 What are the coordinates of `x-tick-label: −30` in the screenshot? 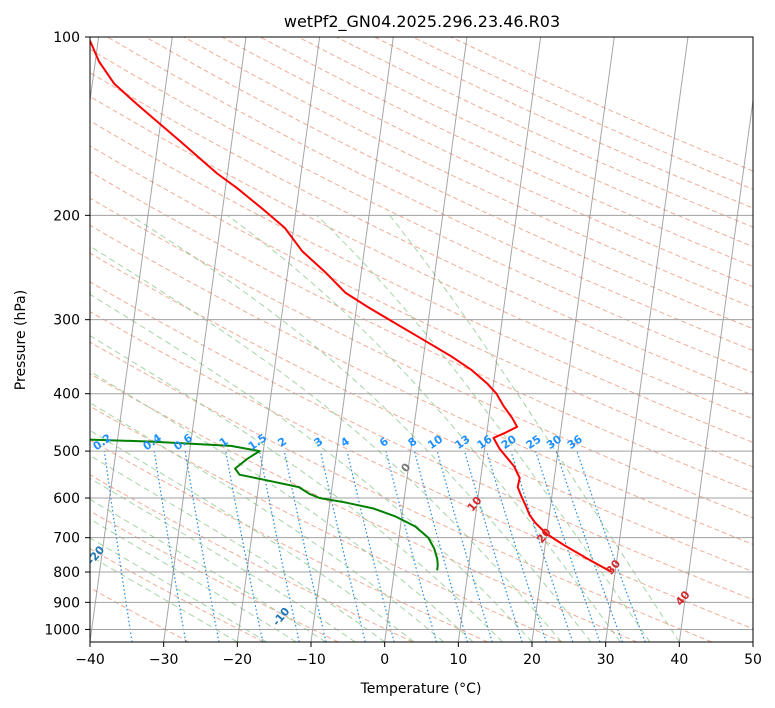 It's located at (164, 660).